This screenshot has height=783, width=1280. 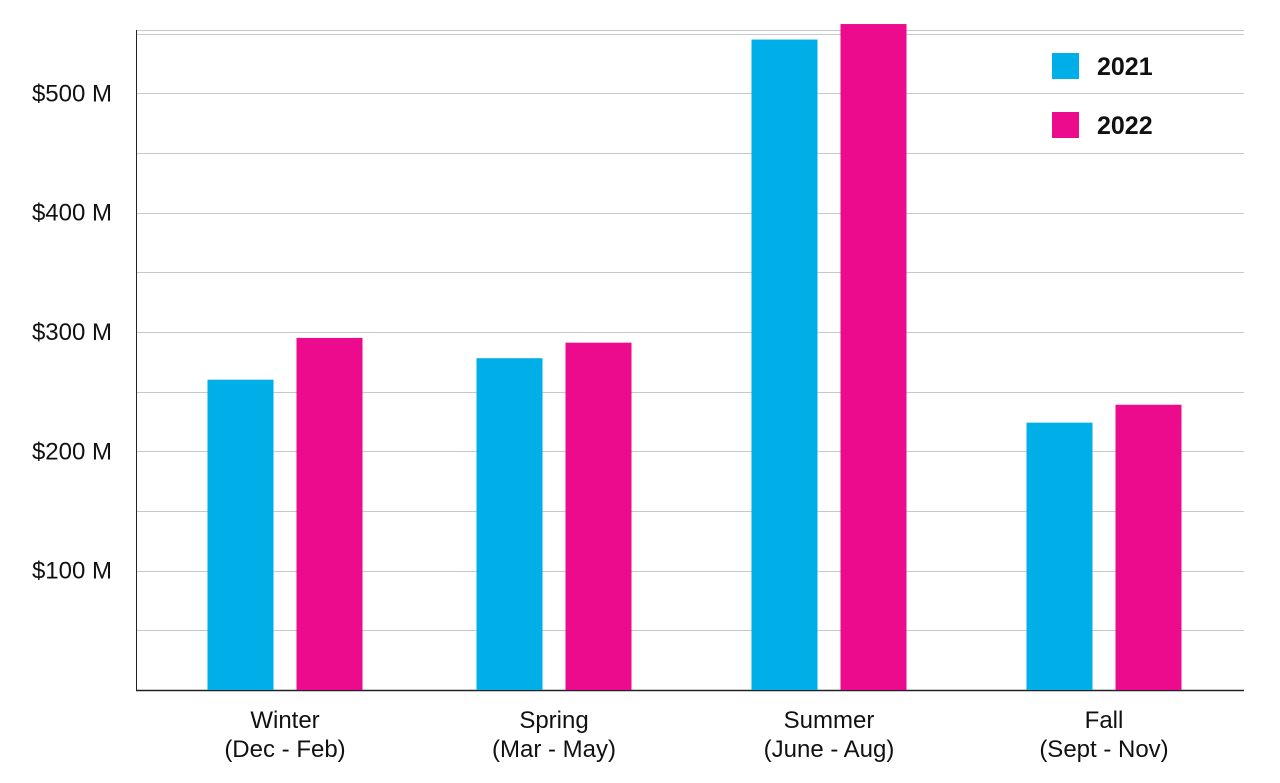 I want to click on bar-2022-spring, so click(x=598, y=516).